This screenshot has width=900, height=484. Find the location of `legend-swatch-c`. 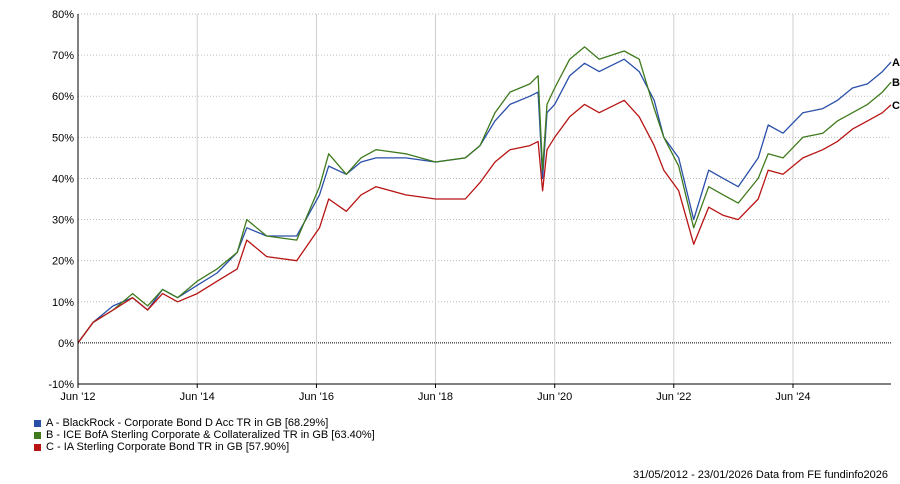

legend-swatch-c is located at coordinates (37, 447).